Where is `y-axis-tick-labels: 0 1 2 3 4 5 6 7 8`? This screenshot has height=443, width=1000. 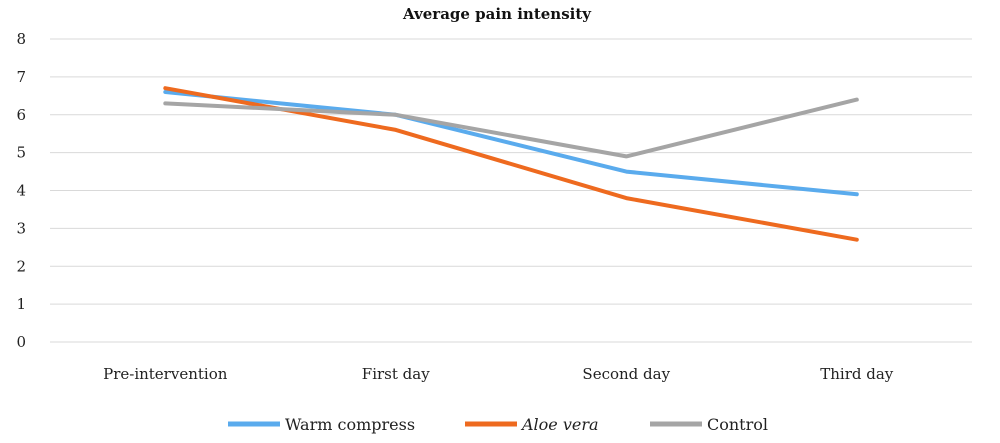
y-axis-tick-labels: 0 1 2 3 4 5 6 7 8 is located at coordinates (21, 190).